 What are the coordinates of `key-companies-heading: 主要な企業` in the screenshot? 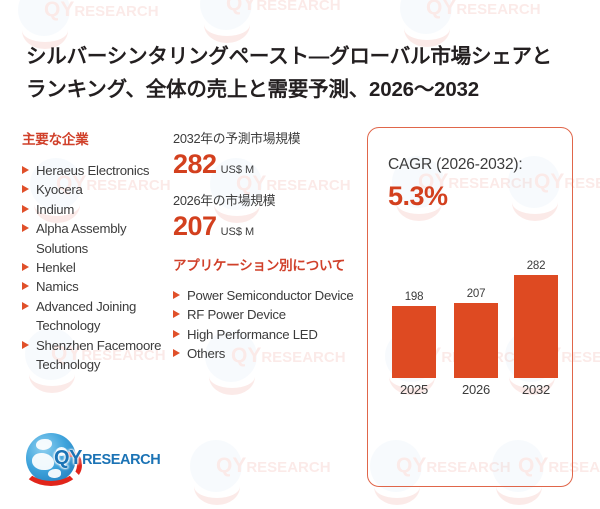 It's located at (55, 139).